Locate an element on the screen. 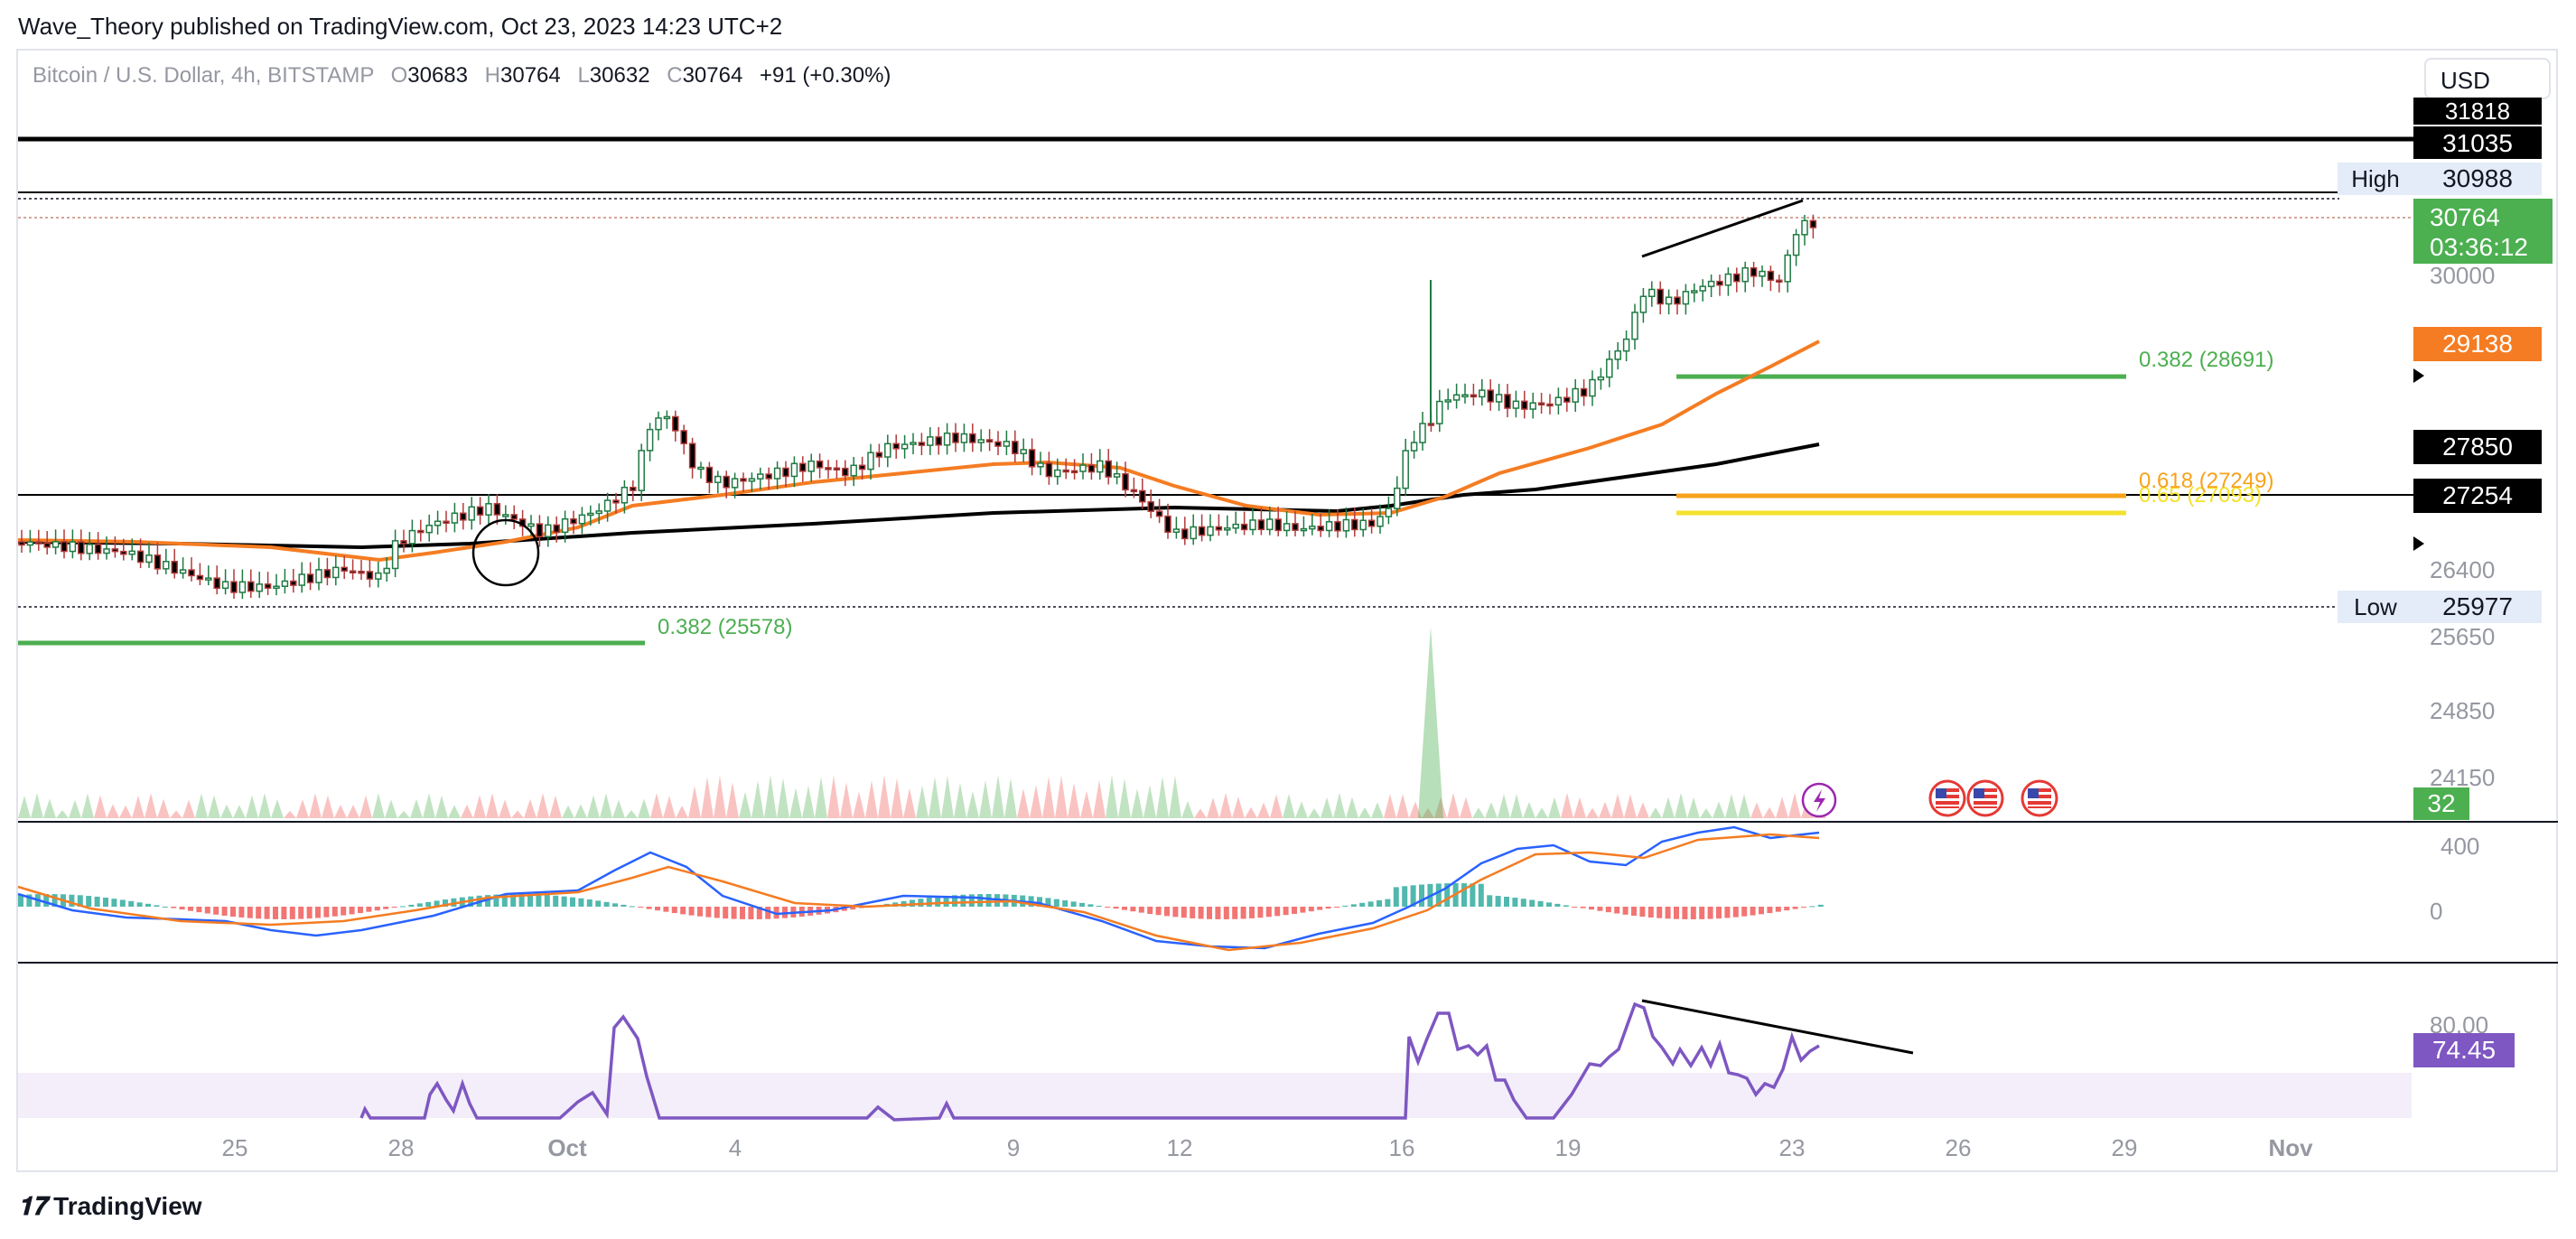 The height and width of the screenshot is (1239, 2576). currency-selector: USD is located at coordinates (2487, 78).